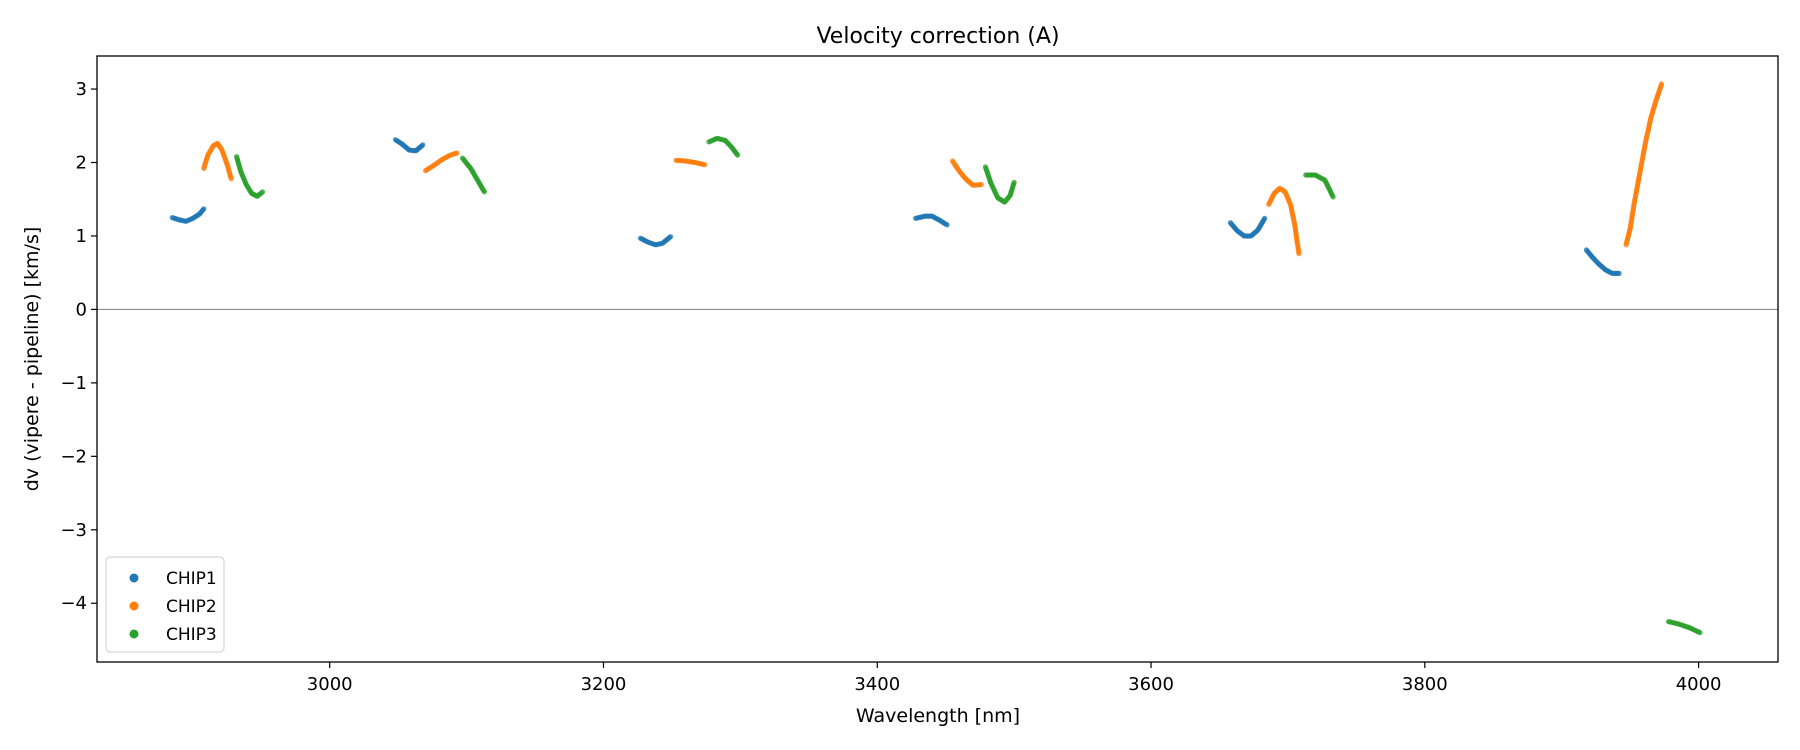 The height and width of the screenshot is (750, 1800). Describe the element at coordinates (134, 634) in the screenshot. I see `legend-marker-chip3` at that location.